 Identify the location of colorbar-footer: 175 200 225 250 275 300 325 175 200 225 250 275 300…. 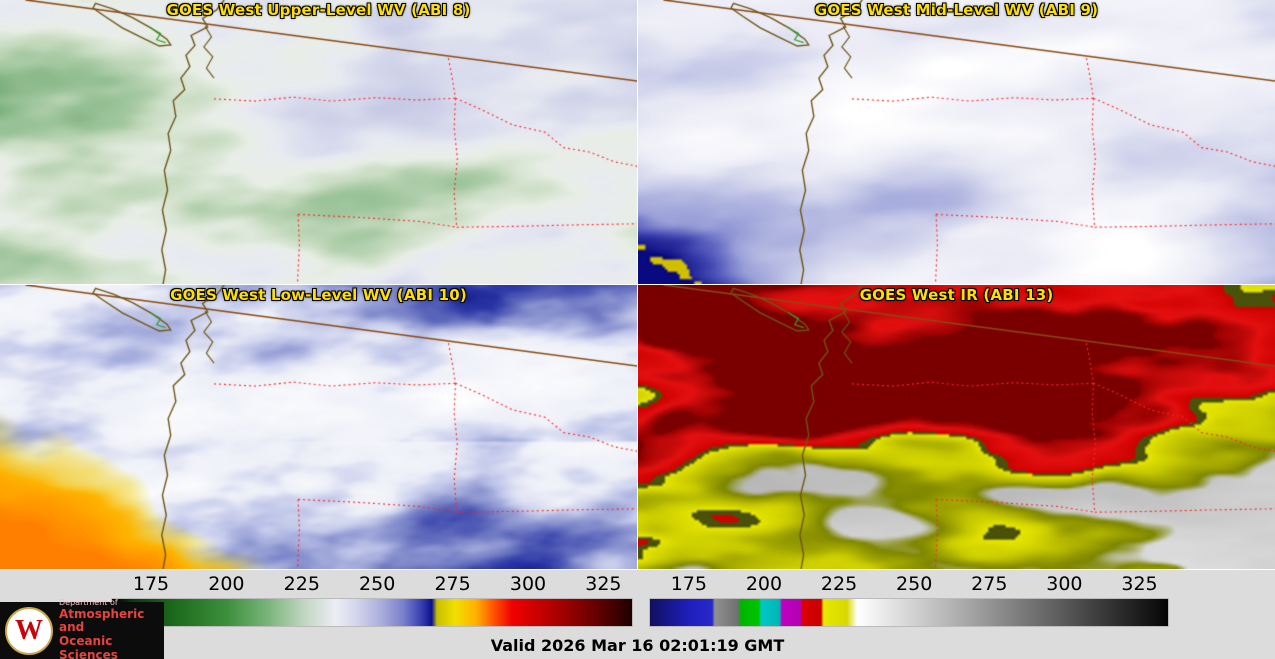
(637, 614).